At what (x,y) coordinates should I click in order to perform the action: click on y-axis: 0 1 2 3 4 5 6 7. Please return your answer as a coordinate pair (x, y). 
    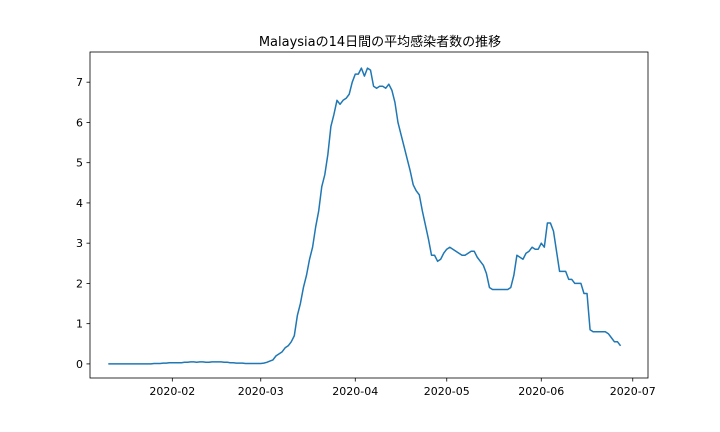
    Looking at the image, I should click on (83, 223).